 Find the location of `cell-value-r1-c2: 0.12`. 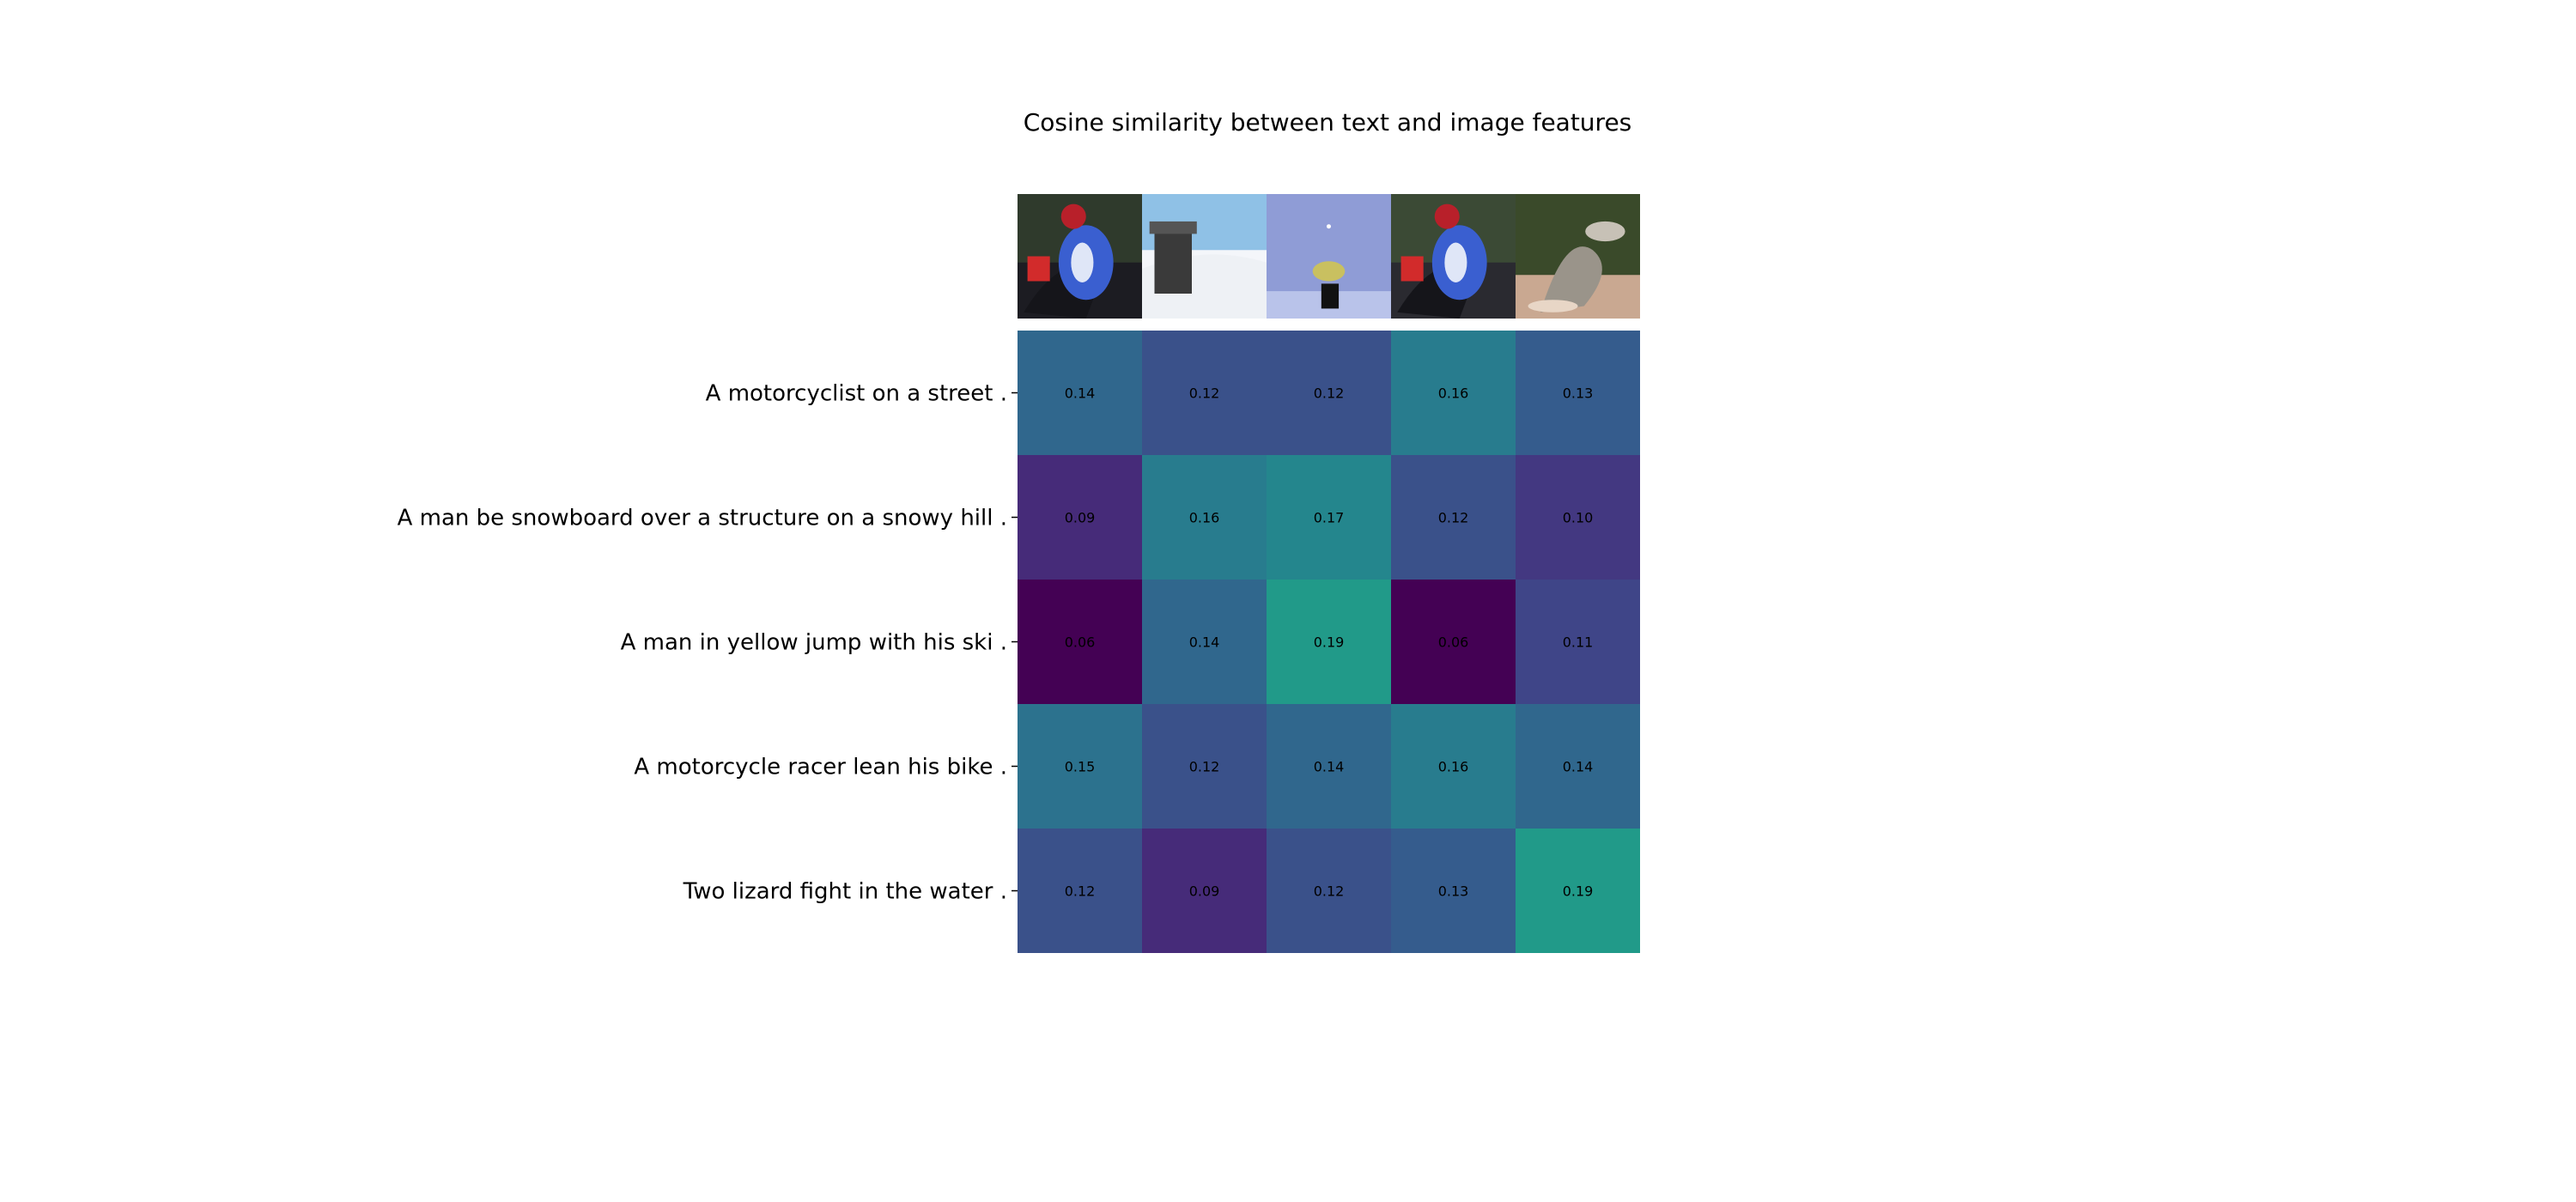

cell-value-r1-c2: 0.12 is located at coordinates (1204, 394).